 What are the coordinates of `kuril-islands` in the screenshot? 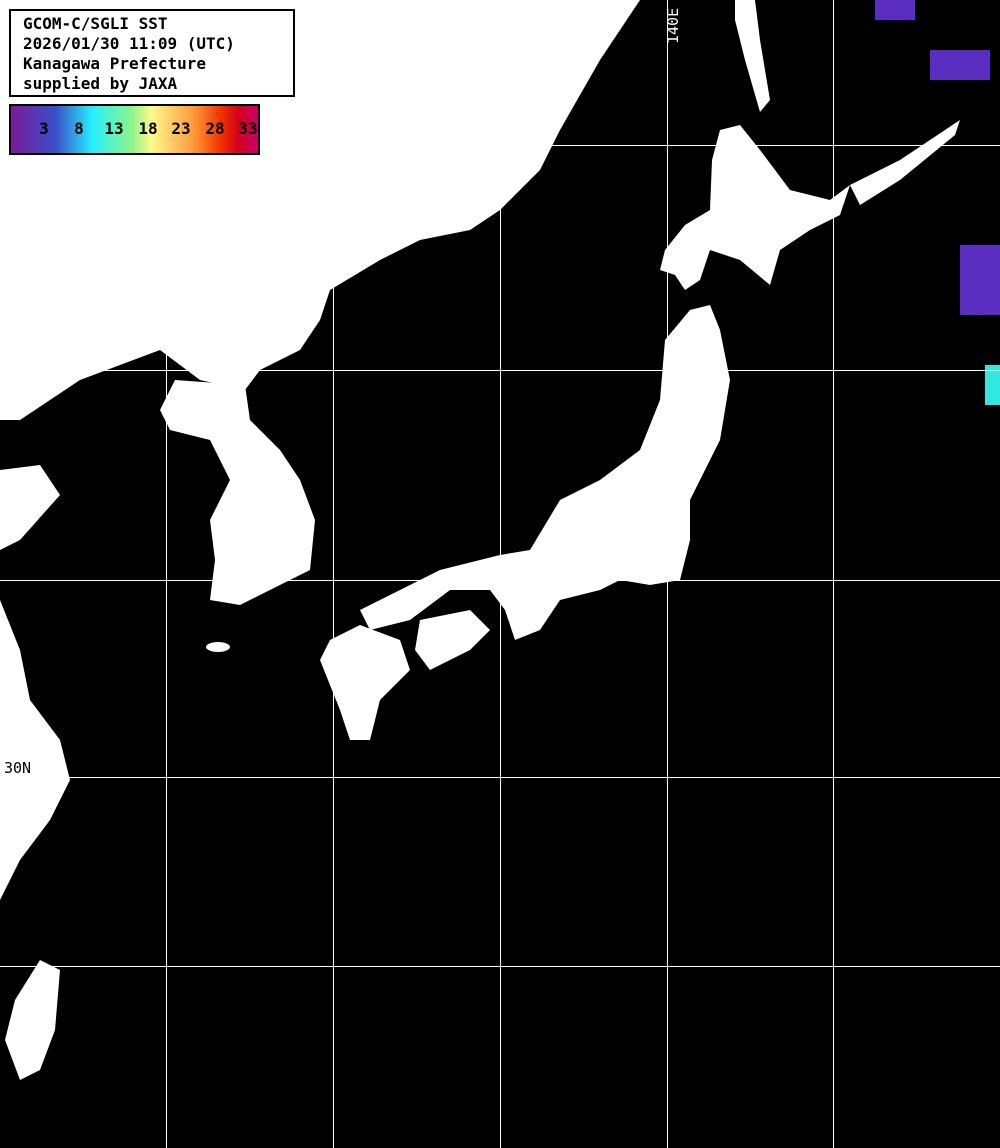 It's located at (905, 162).